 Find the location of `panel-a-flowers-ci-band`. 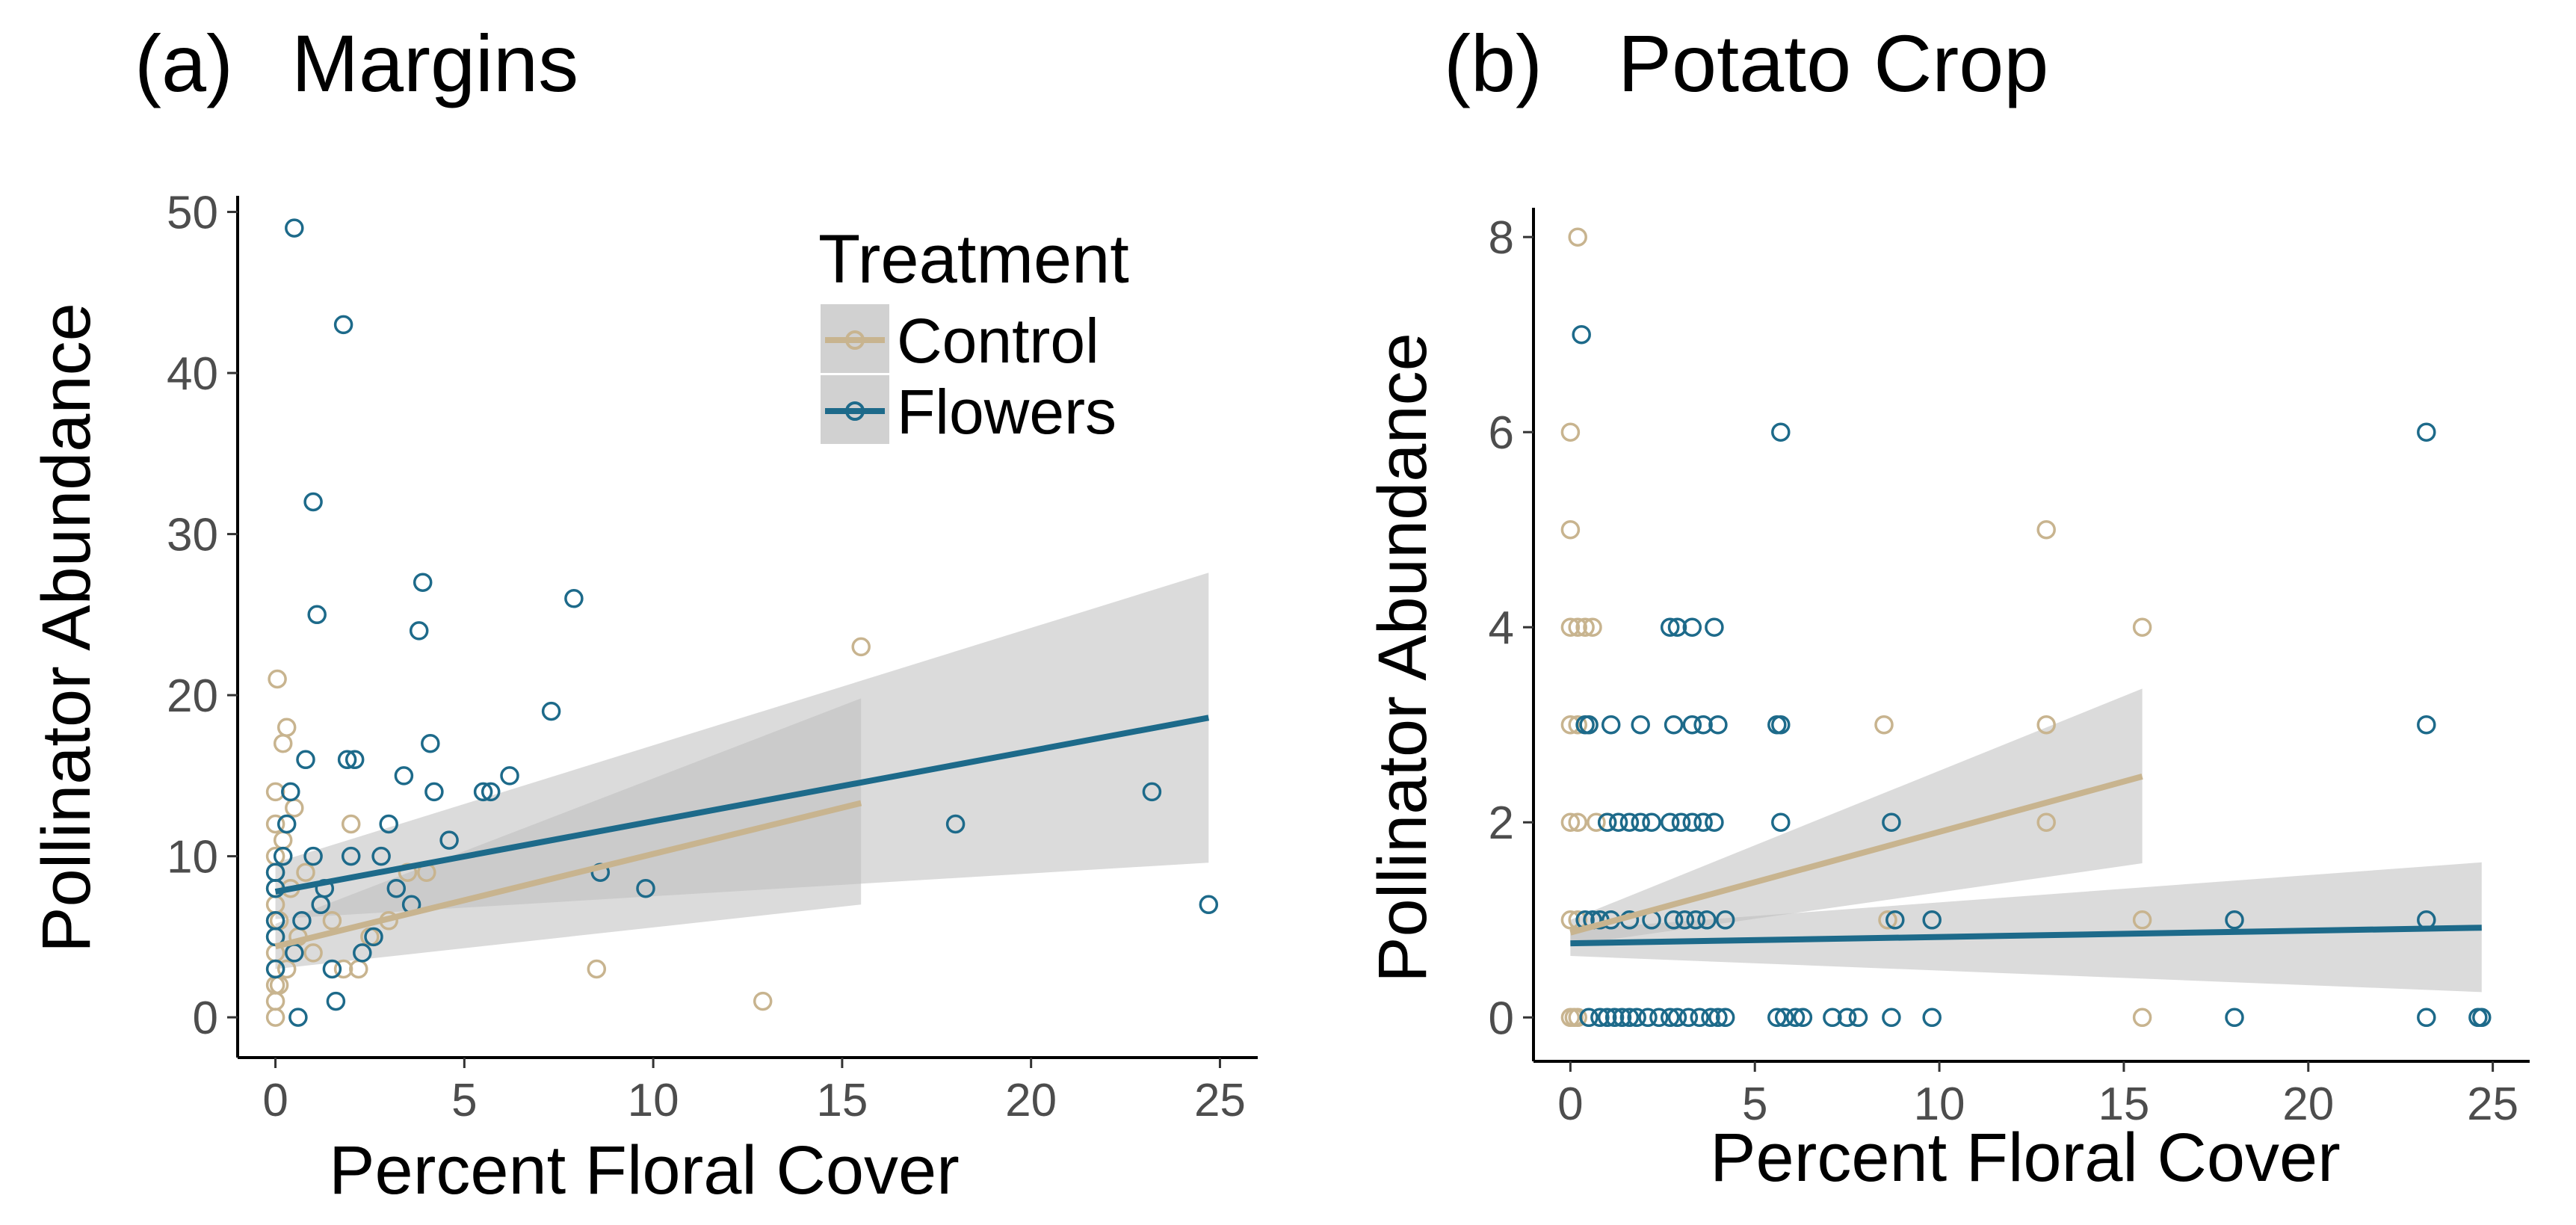

panel-a-flowers-ci-band is located at coordinates (742, 746).